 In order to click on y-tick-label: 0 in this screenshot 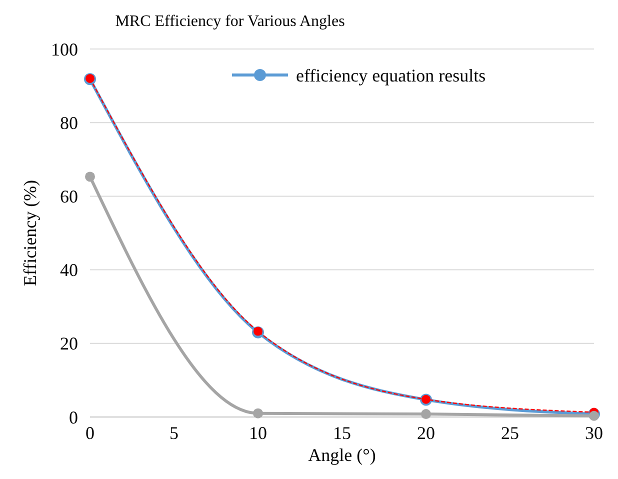, I will do `click(73, 417)`.